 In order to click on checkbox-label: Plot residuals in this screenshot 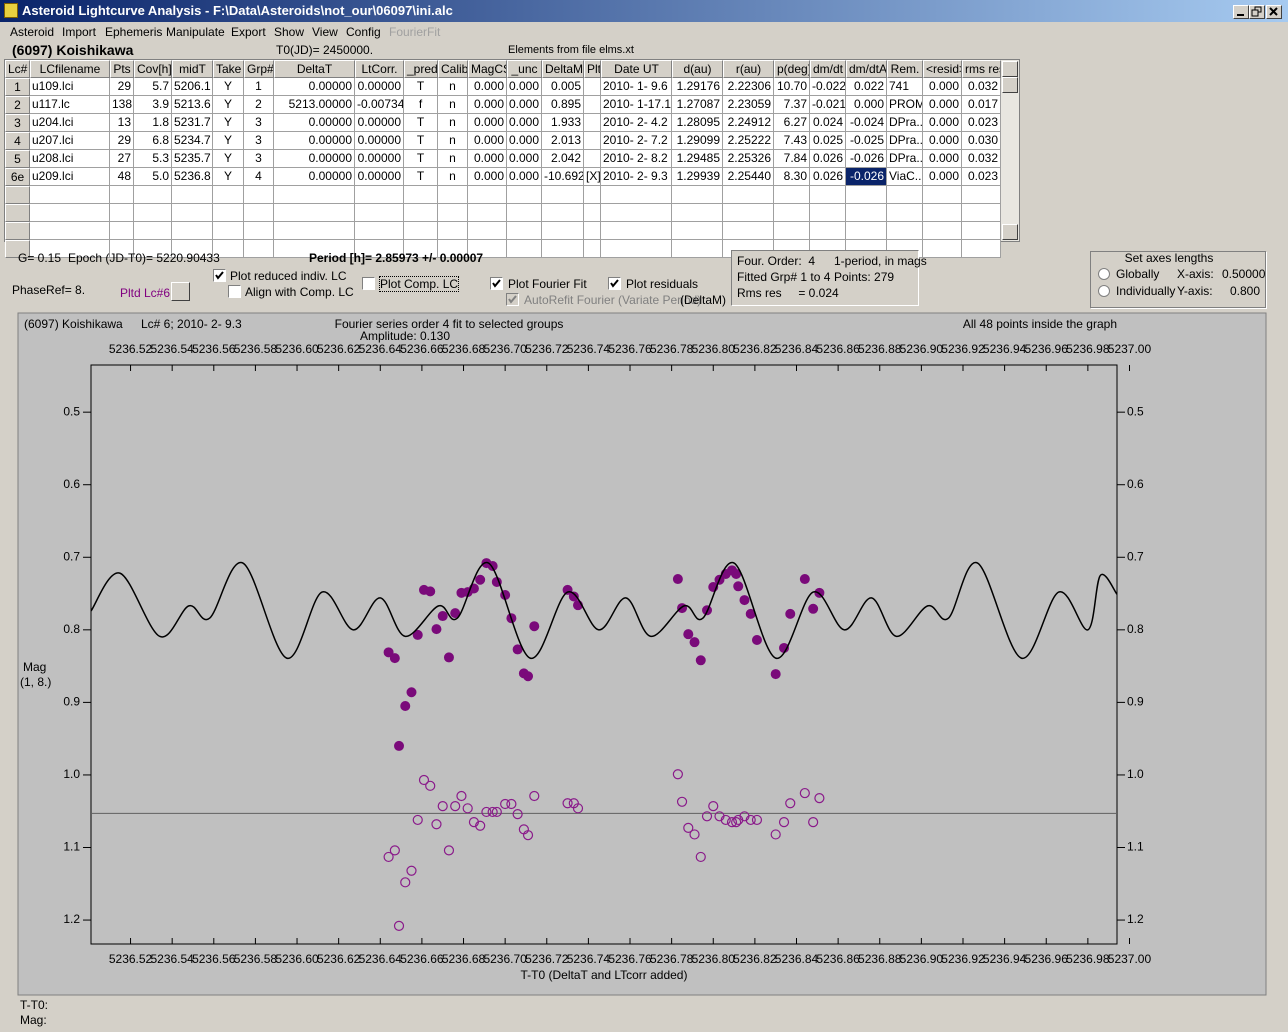, I will do `click(662, 284)`.